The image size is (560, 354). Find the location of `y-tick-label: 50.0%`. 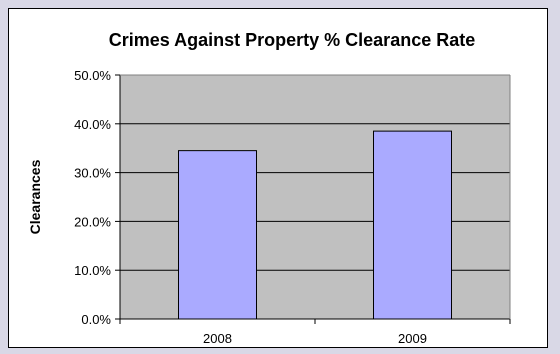

y-tick-label: 50.0% is located at coordinates (92, 75).